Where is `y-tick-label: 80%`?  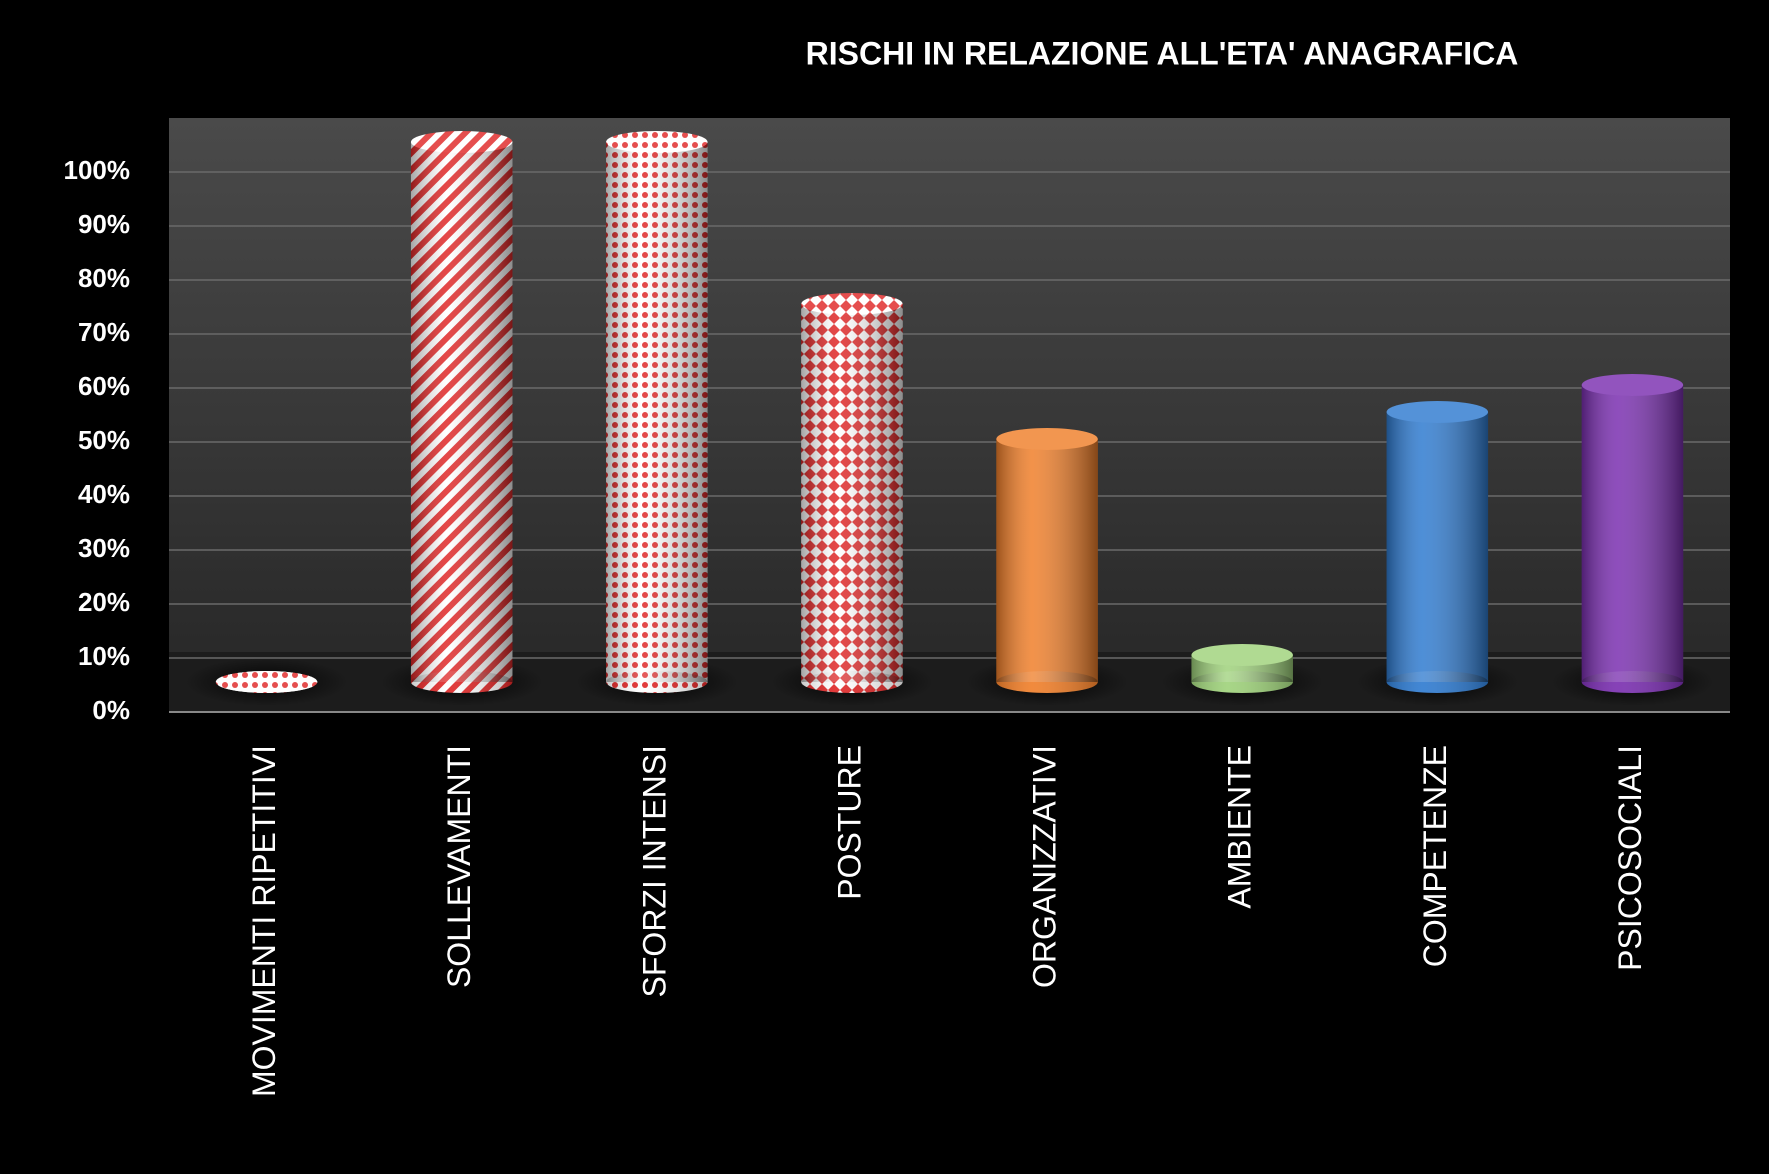
y-tick-label: 80% is located at coordinates (104, 278).